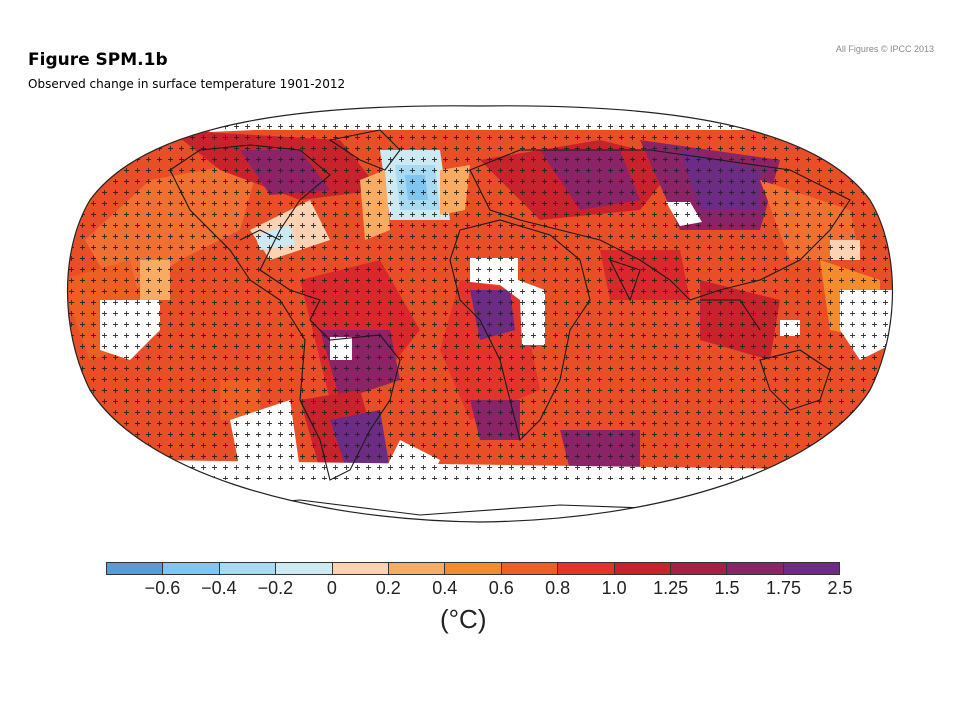 The width and height of the screenshot is (960, 720). Describe the element at coordinates (219, 588) in the screenshot. I see `legend-tick-label: −0.4` at that location.